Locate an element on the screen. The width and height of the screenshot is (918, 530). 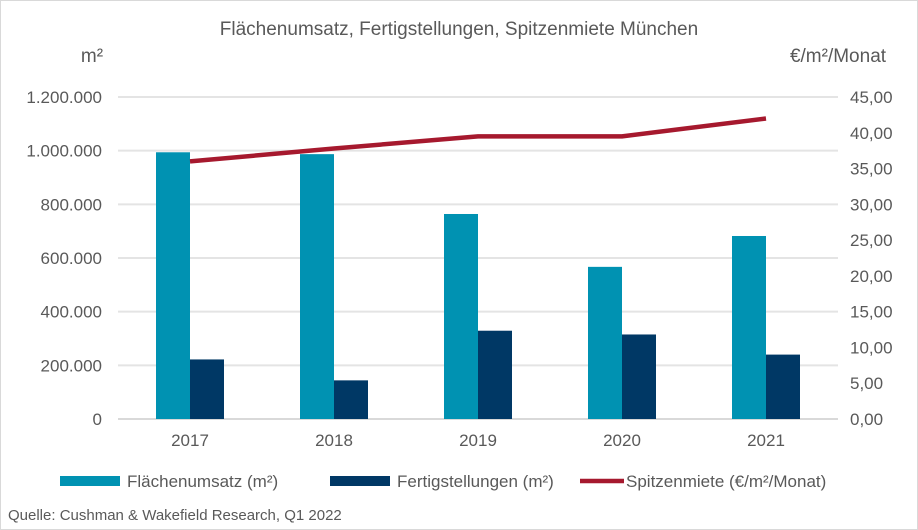
bar-fertigstellungen-2020 is located at coordinates (639, 376).